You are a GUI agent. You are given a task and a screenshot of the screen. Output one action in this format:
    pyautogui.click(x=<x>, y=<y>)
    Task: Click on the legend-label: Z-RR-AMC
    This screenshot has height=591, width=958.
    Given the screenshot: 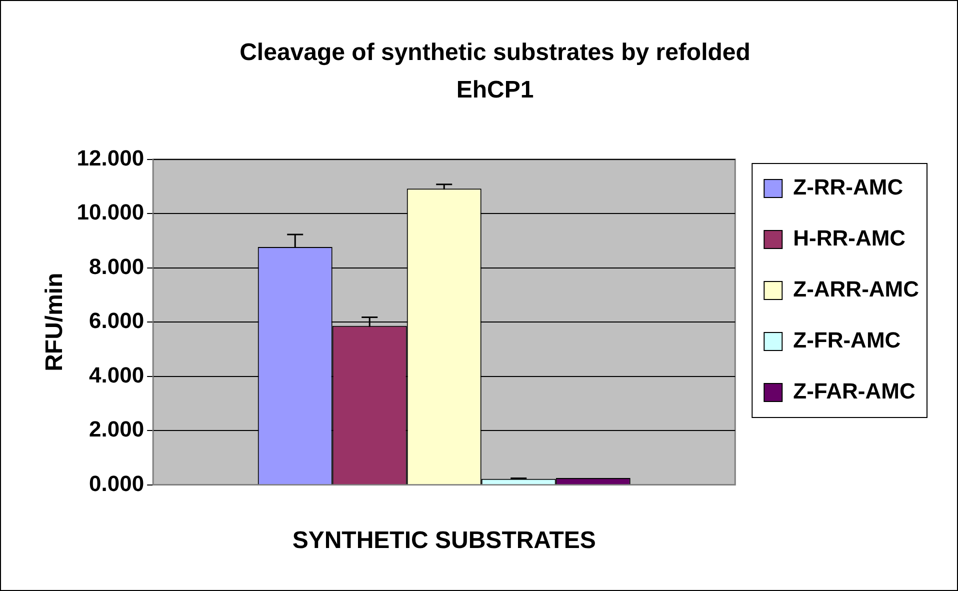 What is the action you would take?
    pyautogui.click(x=848, y=187)
    